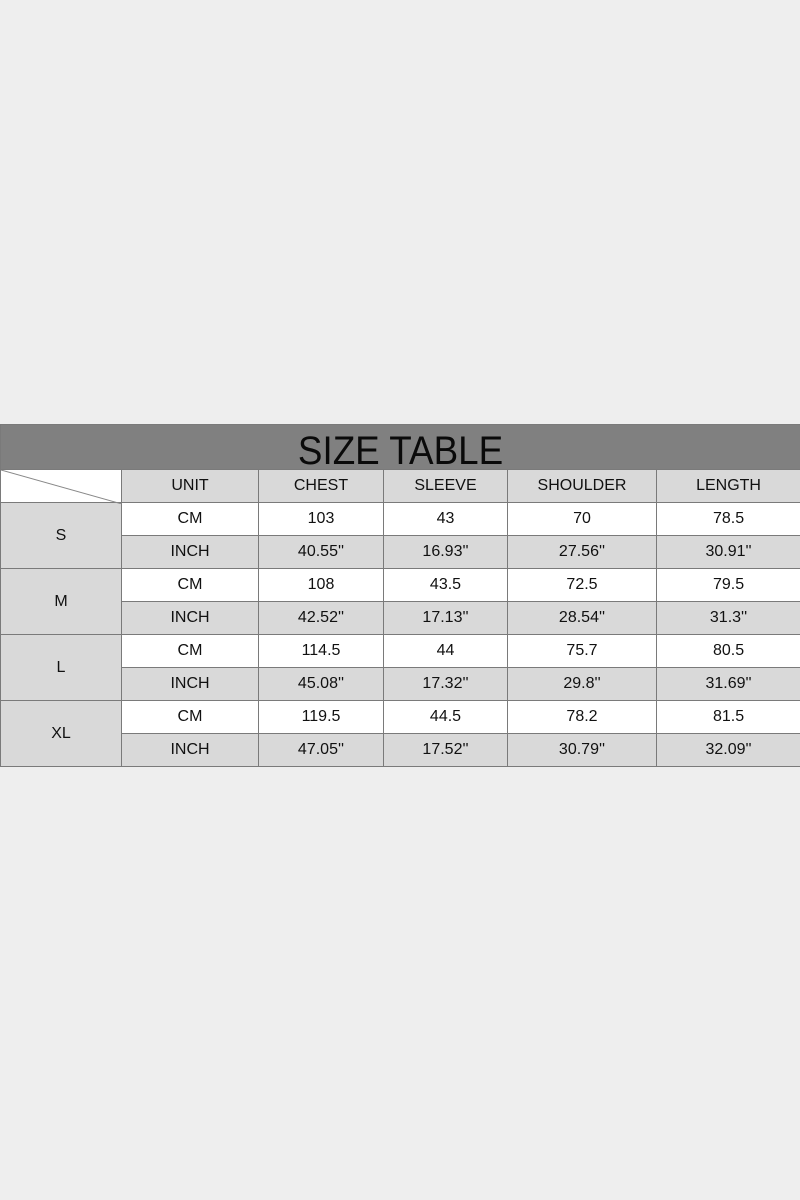  I want to click on header-row: UNIT CHEST SLEEVE SHOULDER LENGTH, so click(400, 486).